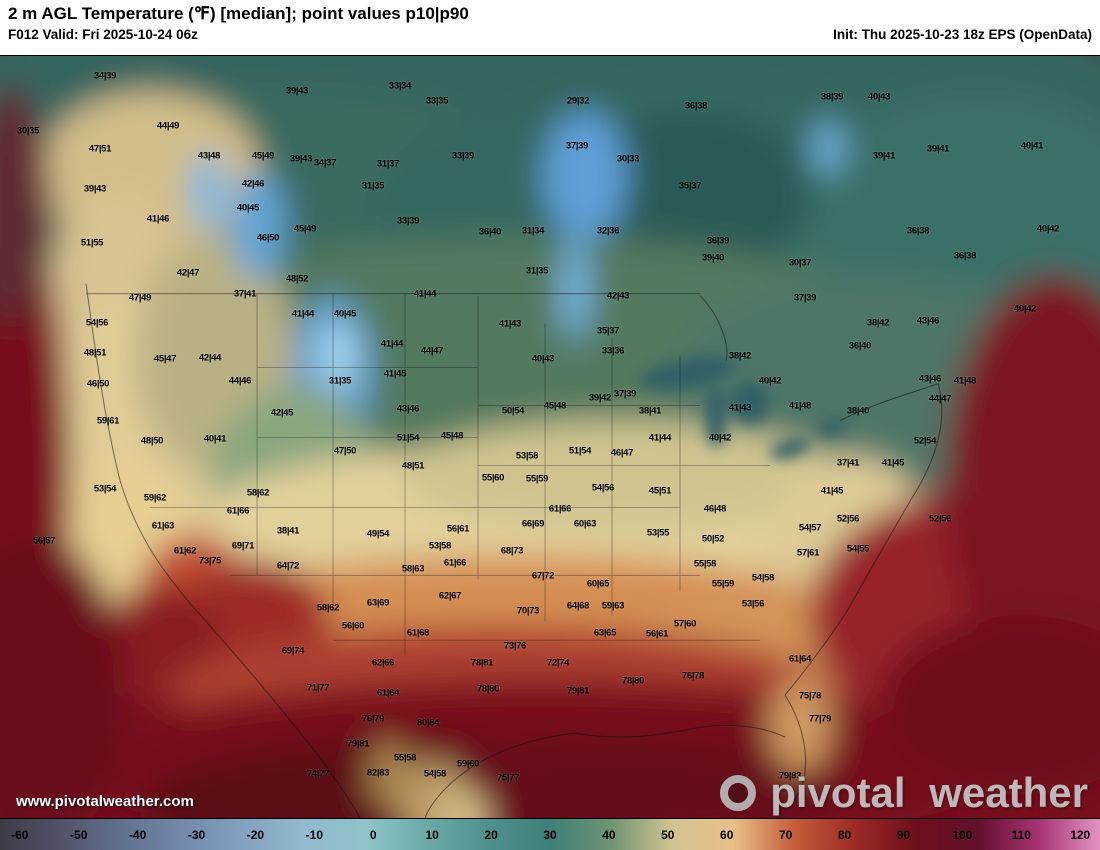 The width and height of the screenshot is (1100, 850). I want to click on point-value: 30|33, so click(628, 159).